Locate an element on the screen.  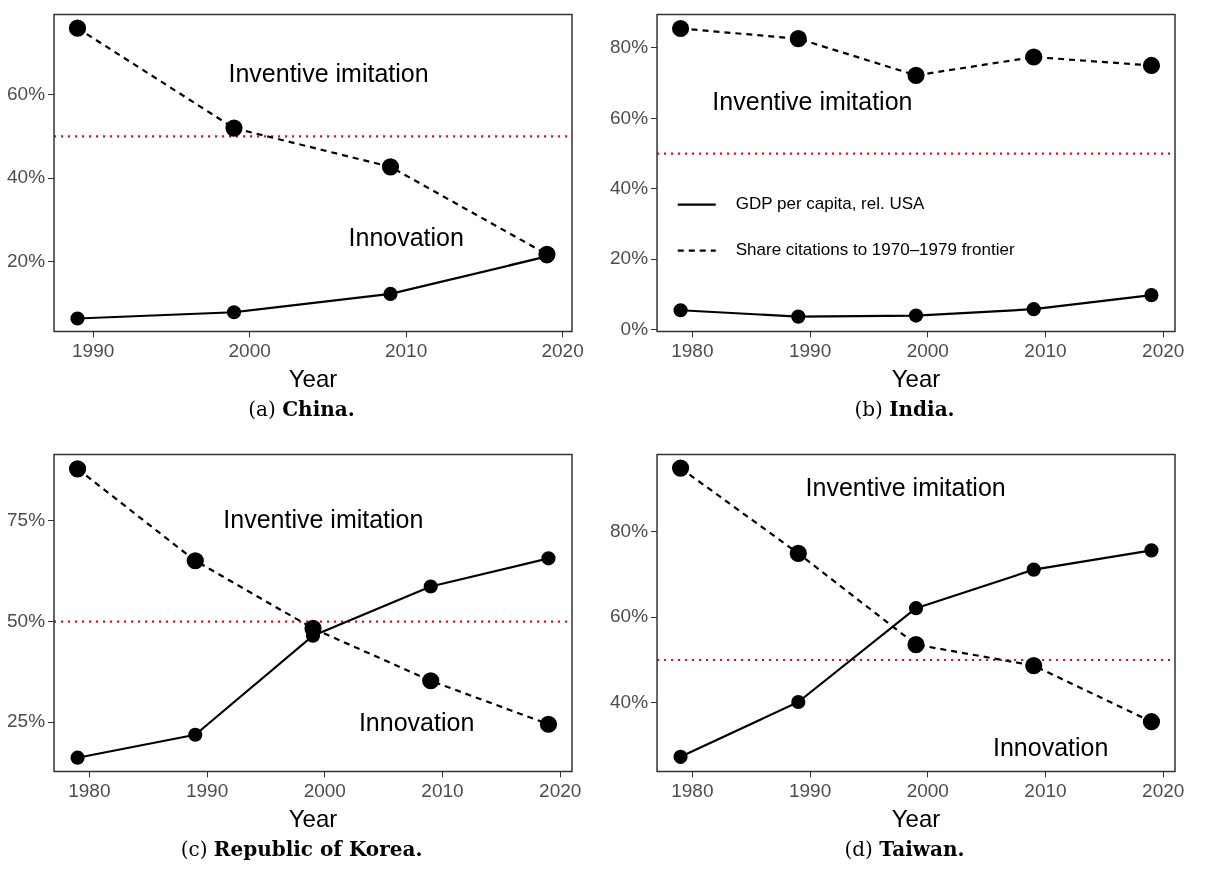
text: (b) India. is located at coordinates (904, 409).